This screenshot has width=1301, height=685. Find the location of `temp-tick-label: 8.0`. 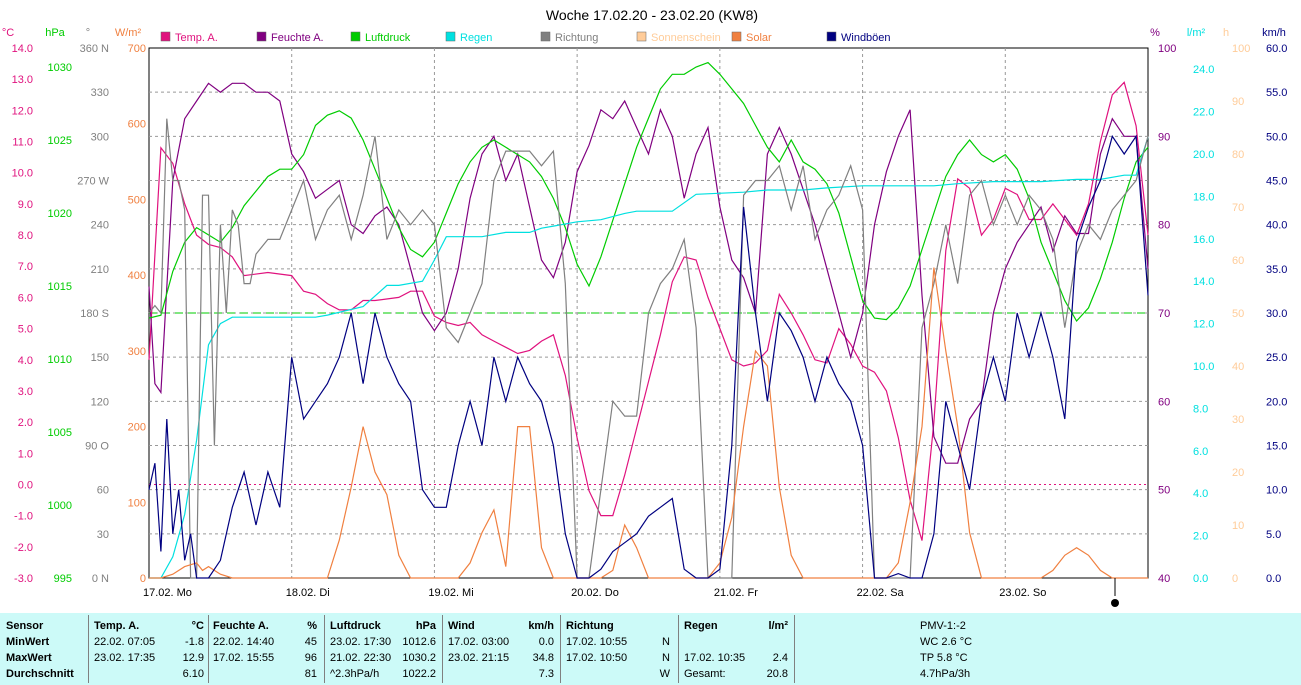

temp-tick-label: 8.0 is located at coordinates (25, 236).